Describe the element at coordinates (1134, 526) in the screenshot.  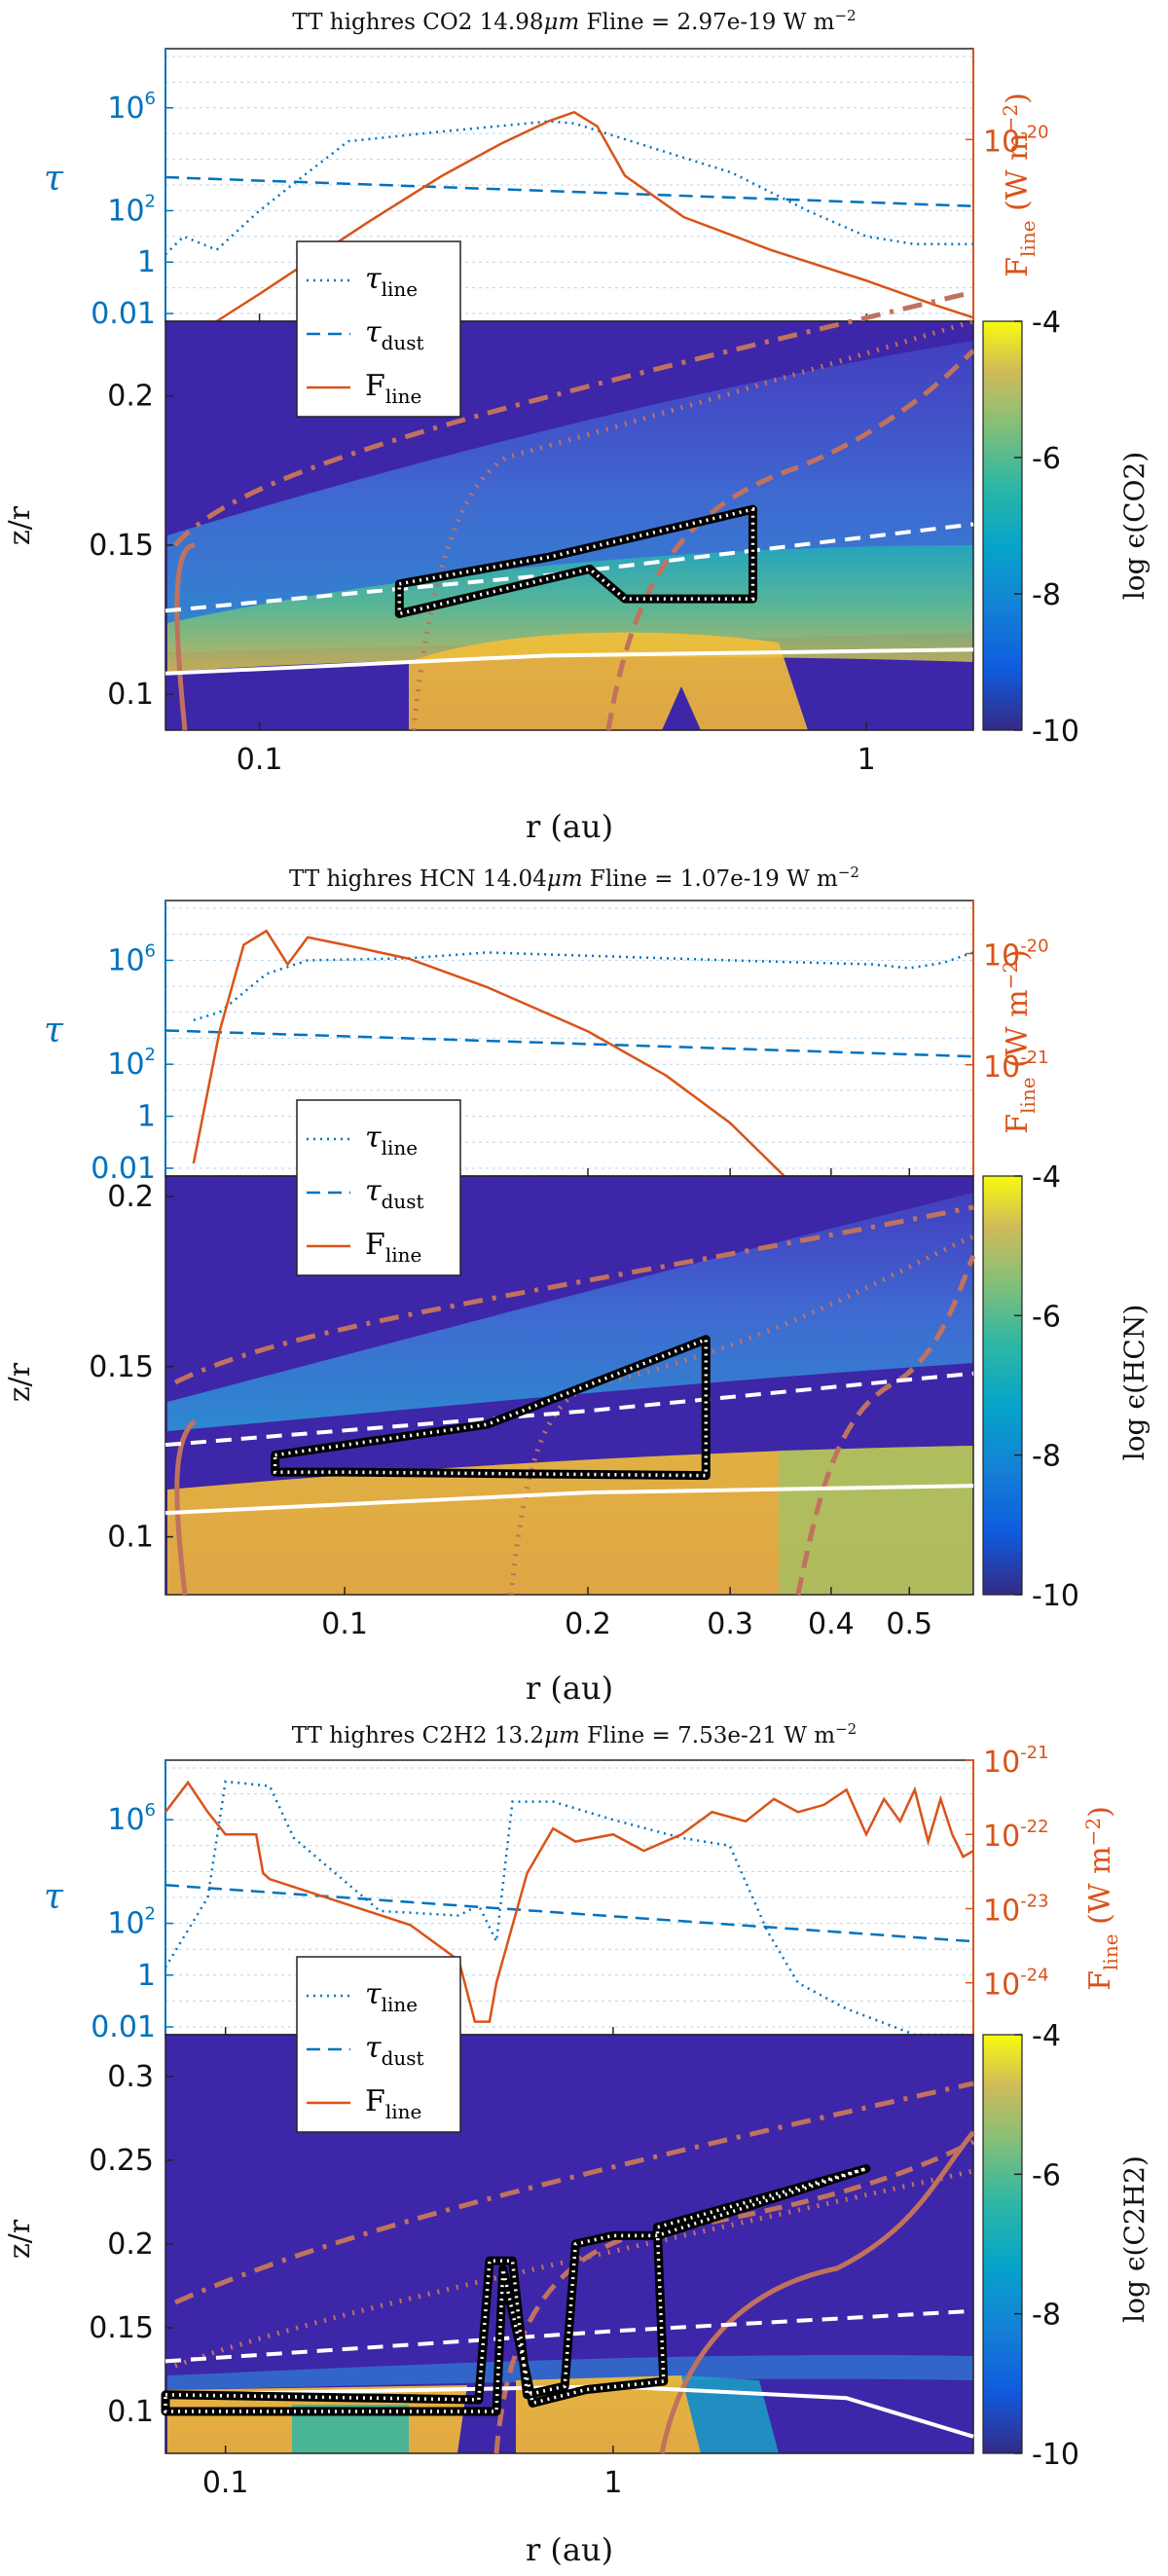
I see `colorbar-label: log ϵ(CO2)` at that location.